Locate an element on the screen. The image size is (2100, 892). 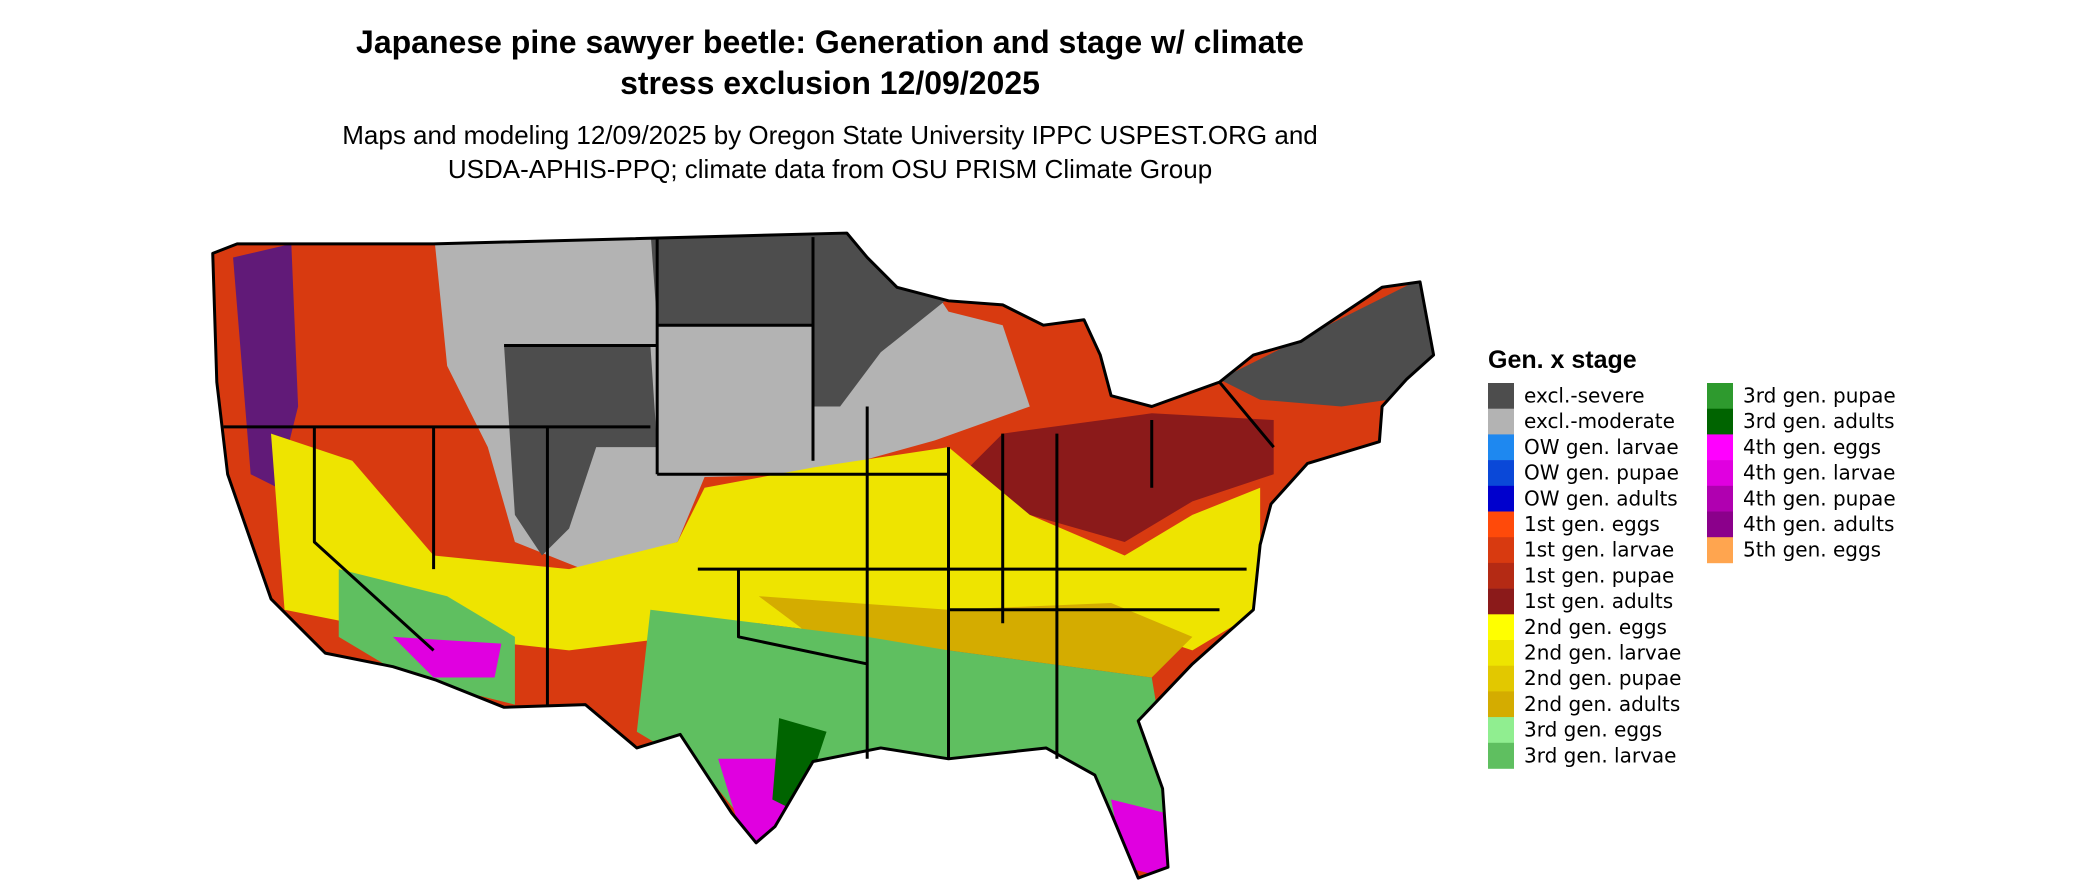
legend-label: 4th gen. eggs is located at coordinates (1812, 447).